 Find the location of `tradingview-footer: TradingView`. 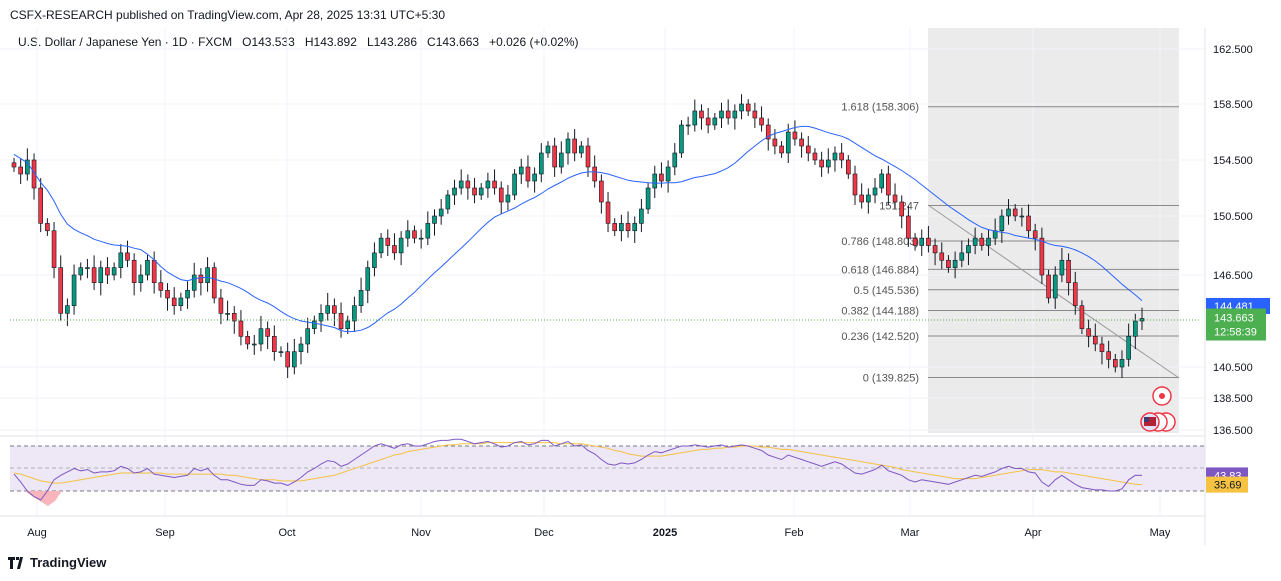

tradingview-footer: TradingView is located at coordinates (57, 562).